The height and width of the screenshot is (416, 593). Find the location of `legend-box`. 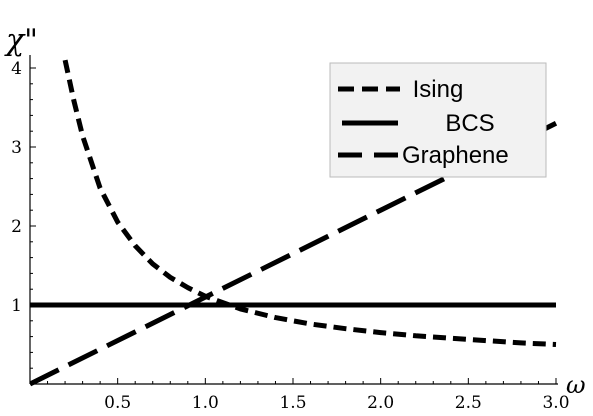

legend-box is located at coordinates (438, 120).